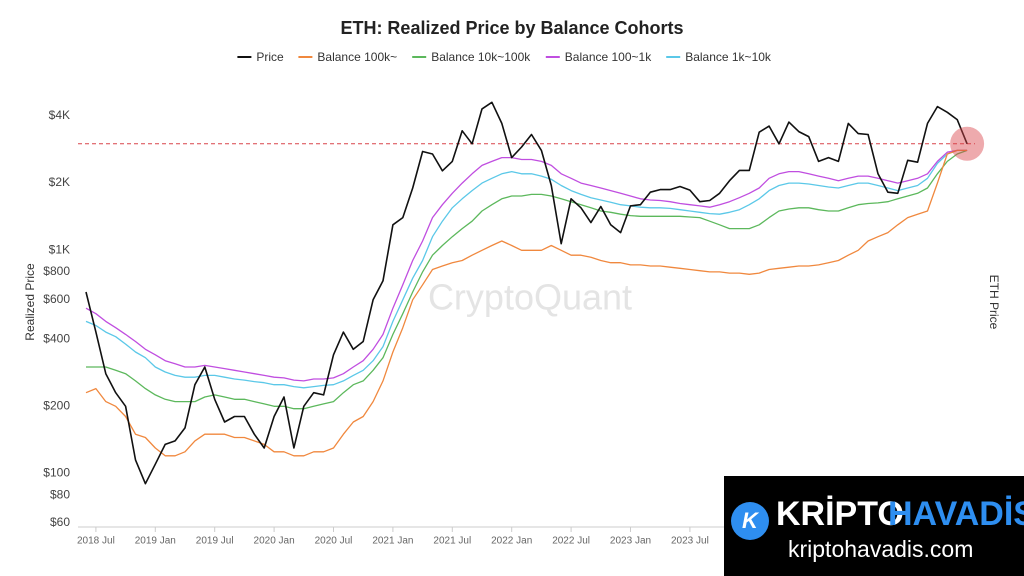 This screenshot has width=1024, height=576. I want to click on brand-icon-letter: K, so click(751, 520).